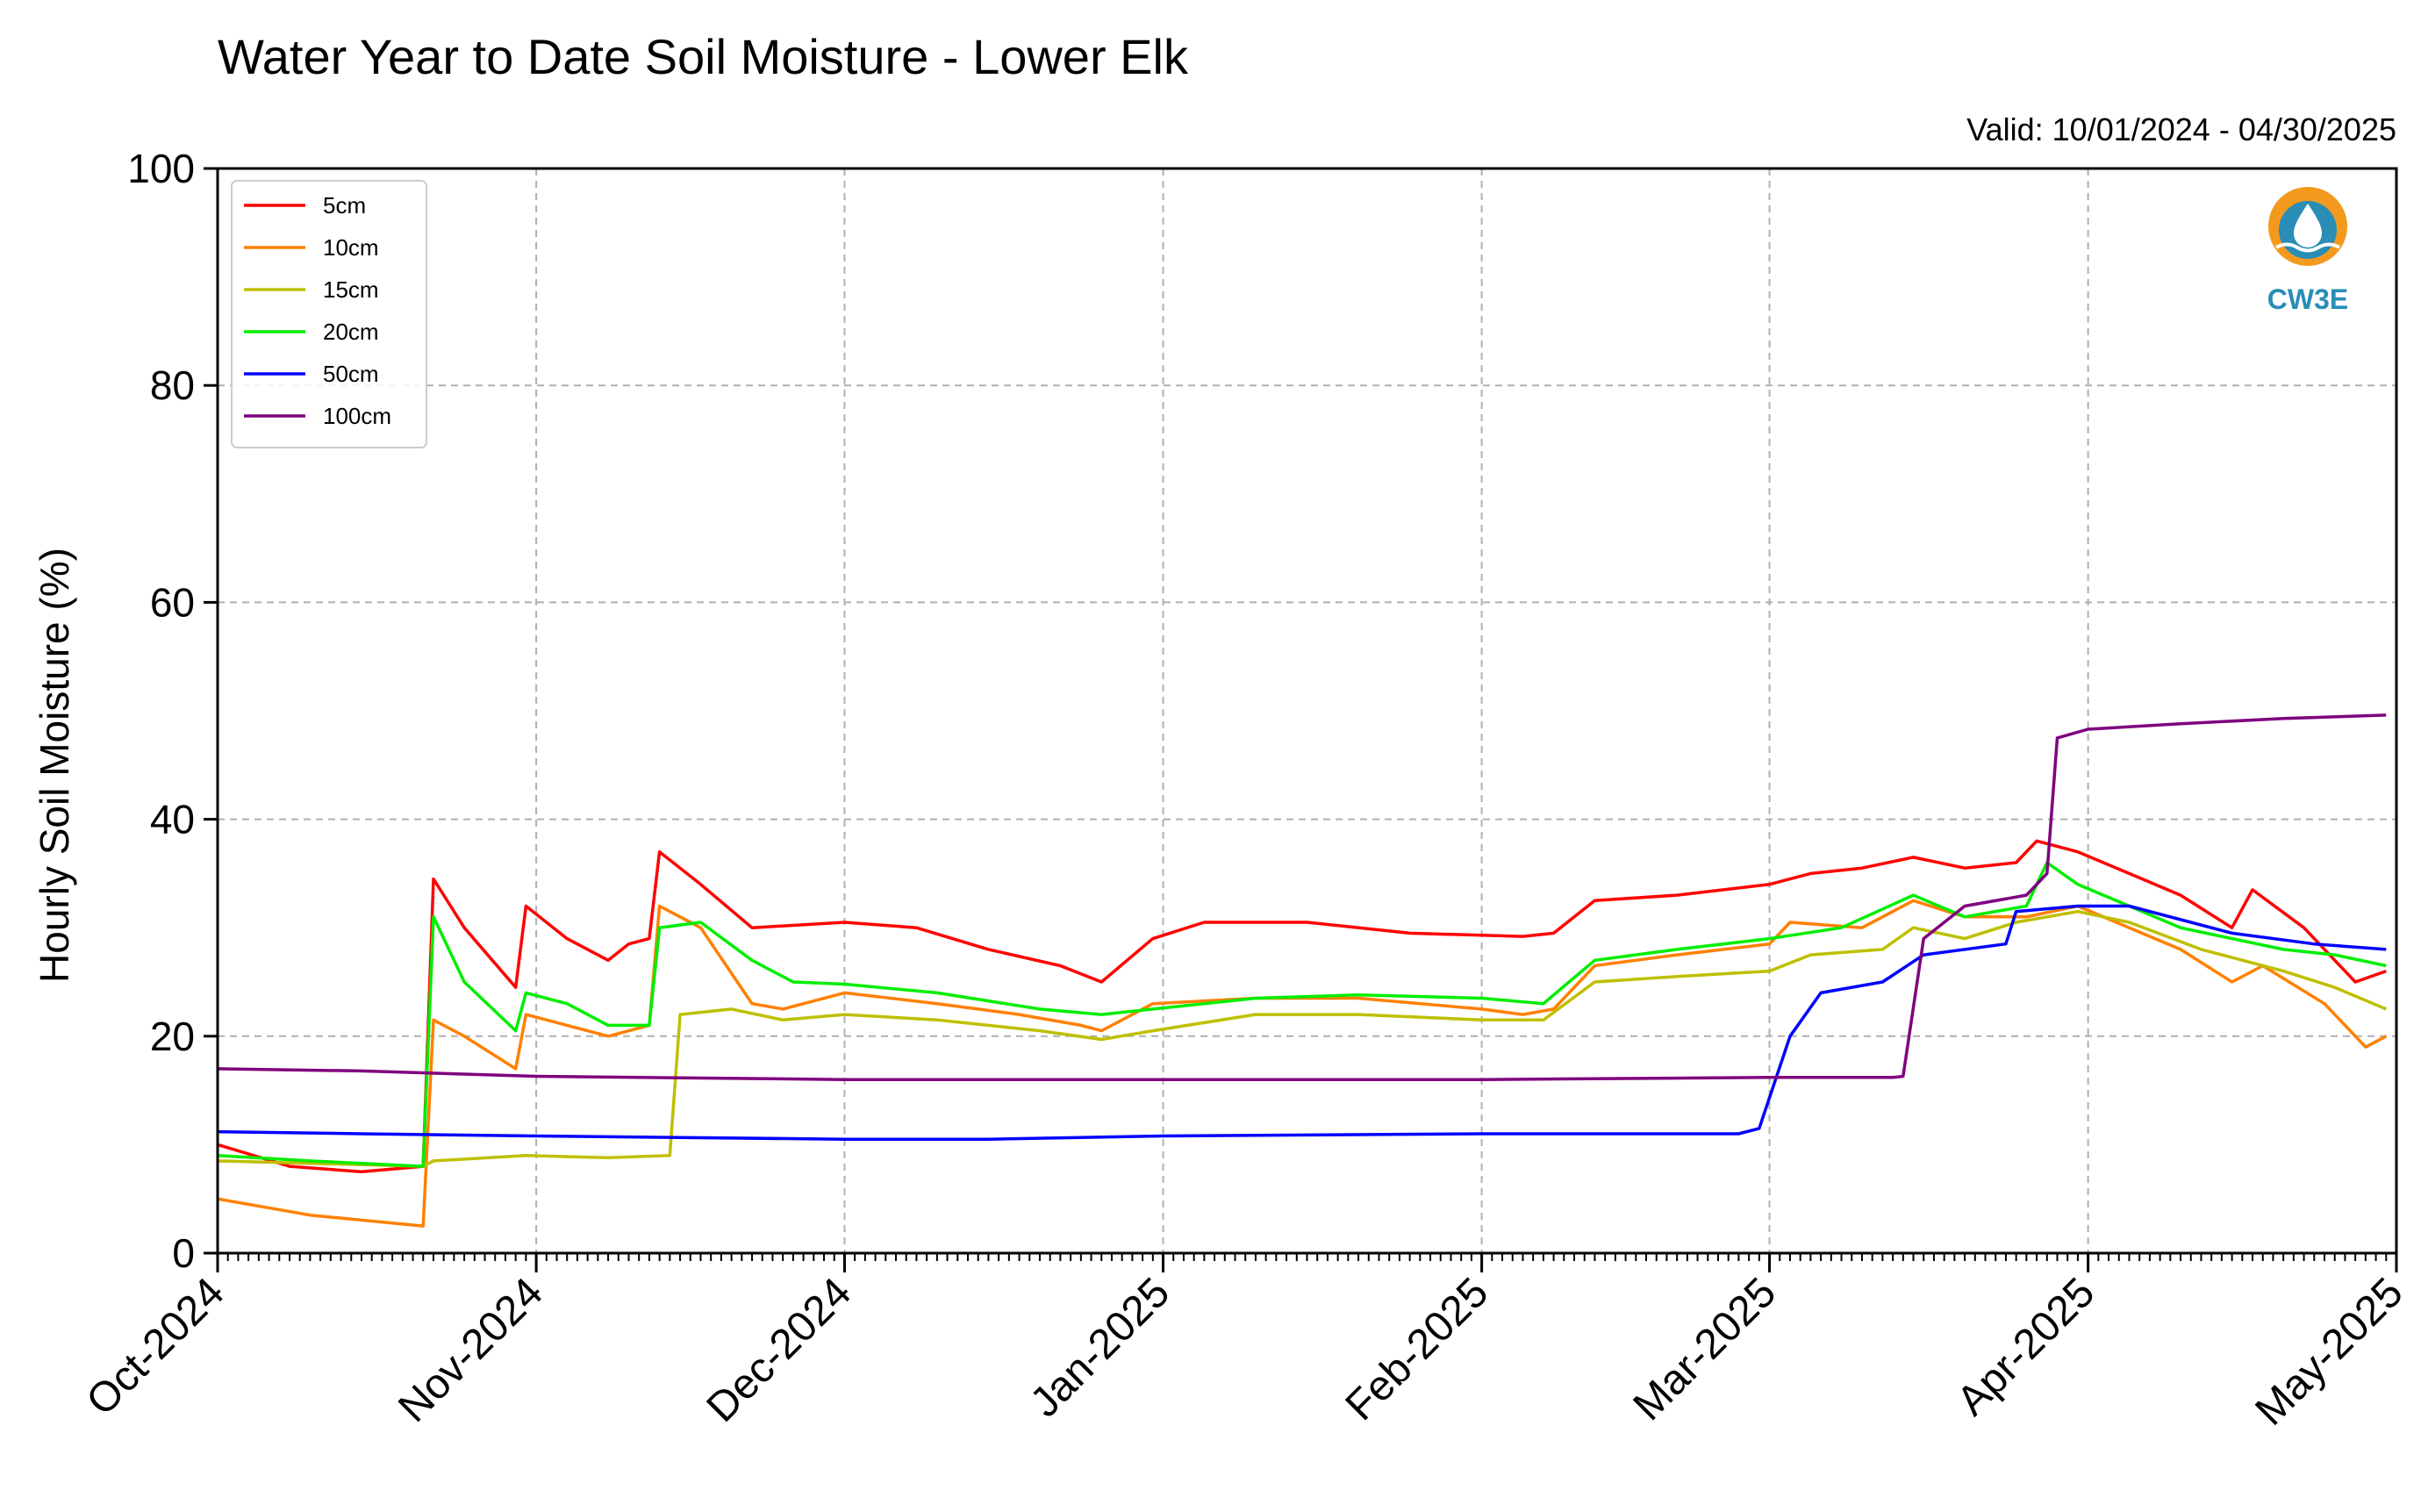 The height and width of the screenshot is (1512, 2428). I want to click on x-tick-label: Dec-2024, so click(780, 1350).